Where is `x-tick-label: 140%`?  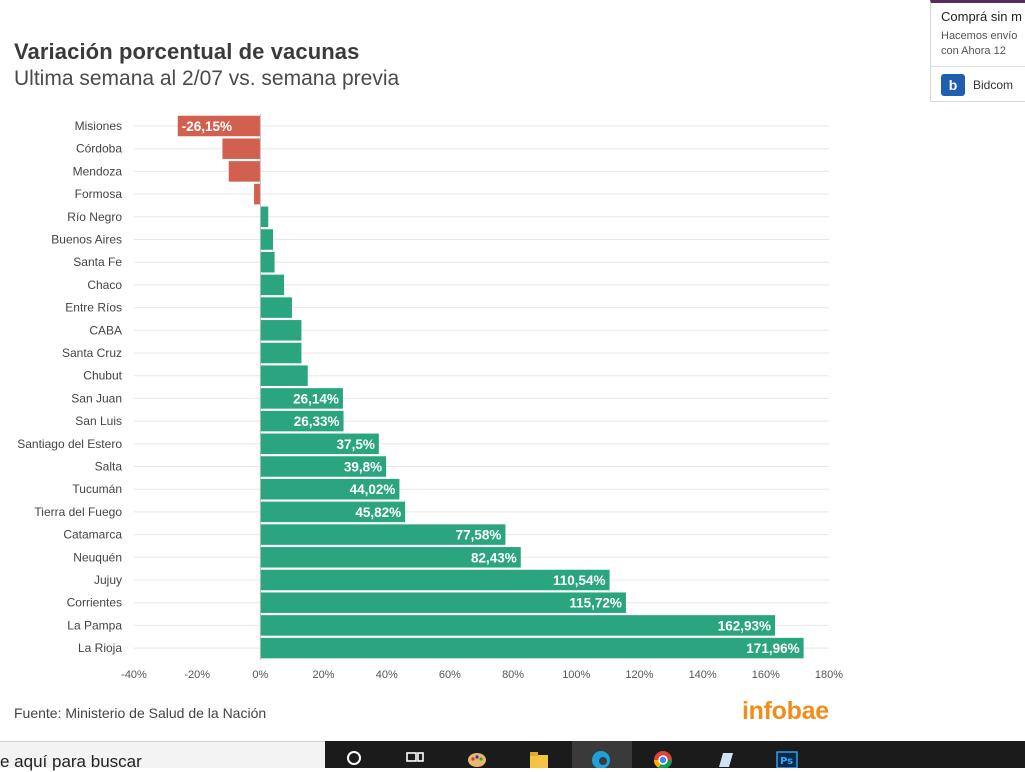 x-tick-label: 140% is located at coordinates (703, 675).